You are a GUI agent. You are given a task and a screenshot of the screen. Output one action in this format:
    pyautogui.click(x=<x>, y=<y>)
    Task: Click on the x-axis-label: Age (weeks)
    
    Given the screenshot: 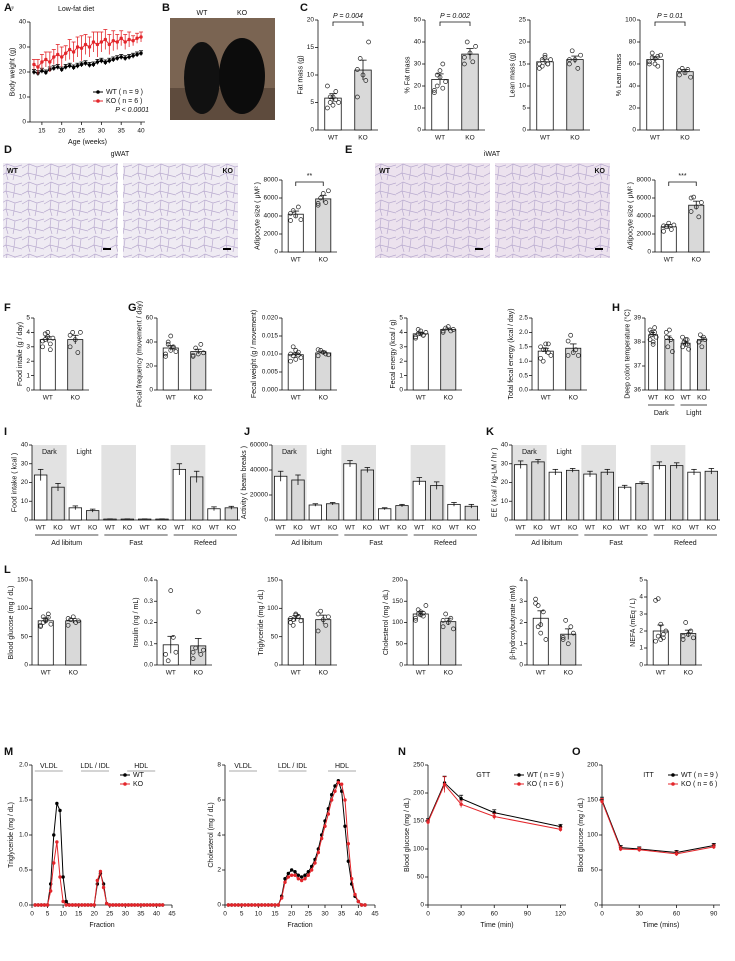 What is the action you would take?
    pyautogui.click(x=87, y=142)
    